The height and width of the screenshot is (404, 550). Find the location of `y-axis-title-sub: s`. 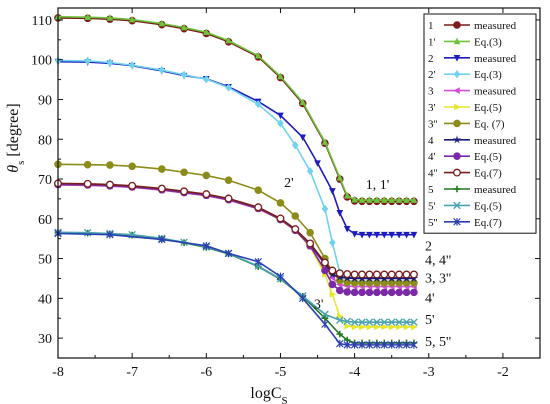

y-axis-title-sub: s is located at coordinates (21, 163).